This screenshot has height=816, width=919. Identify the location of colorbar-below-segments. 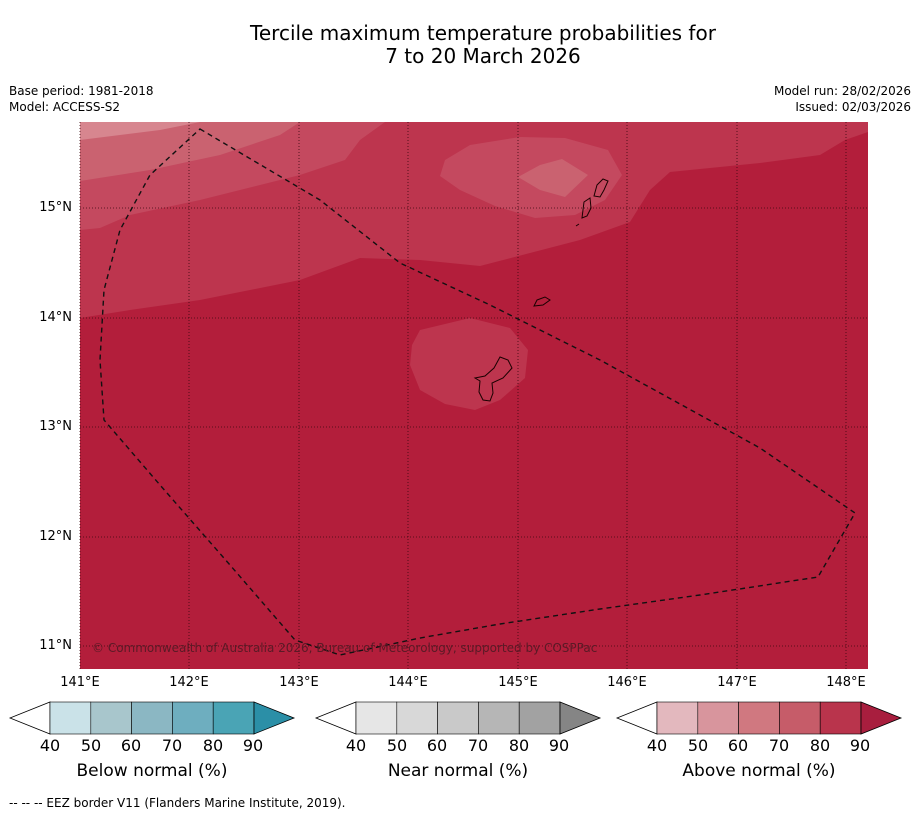
(152, 718).